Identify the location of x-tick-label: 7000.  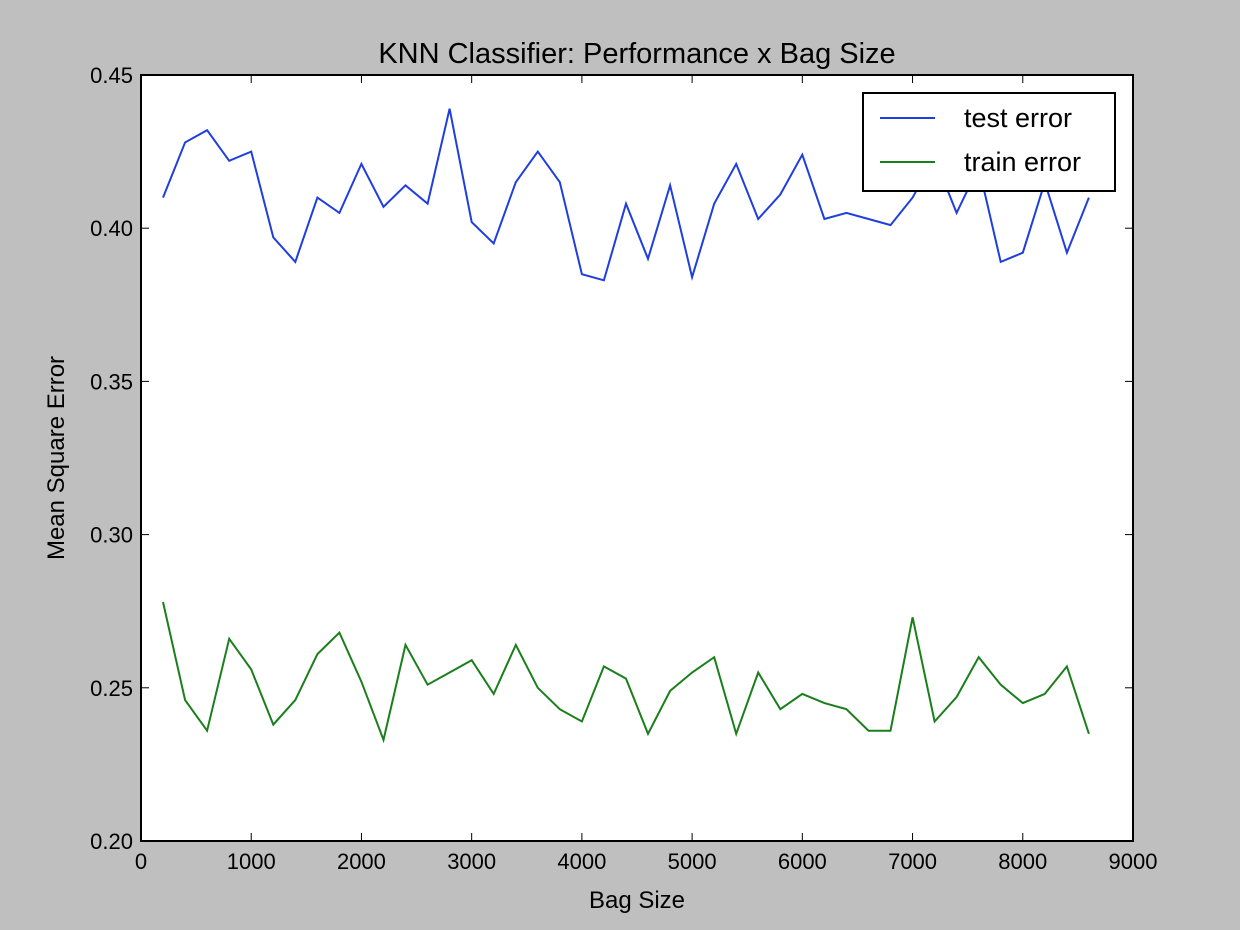
(912, 861).